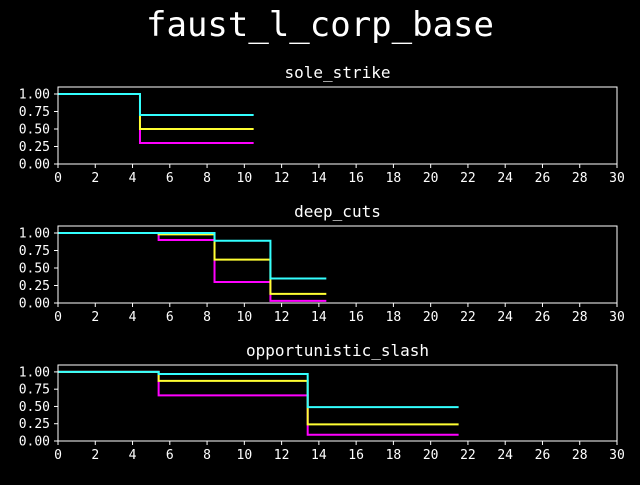 The image size is (640, 485). Describe the element at coordinates (337, 350) in the screenshot. I see `subplot-title: opportunistic_slash` at that location.